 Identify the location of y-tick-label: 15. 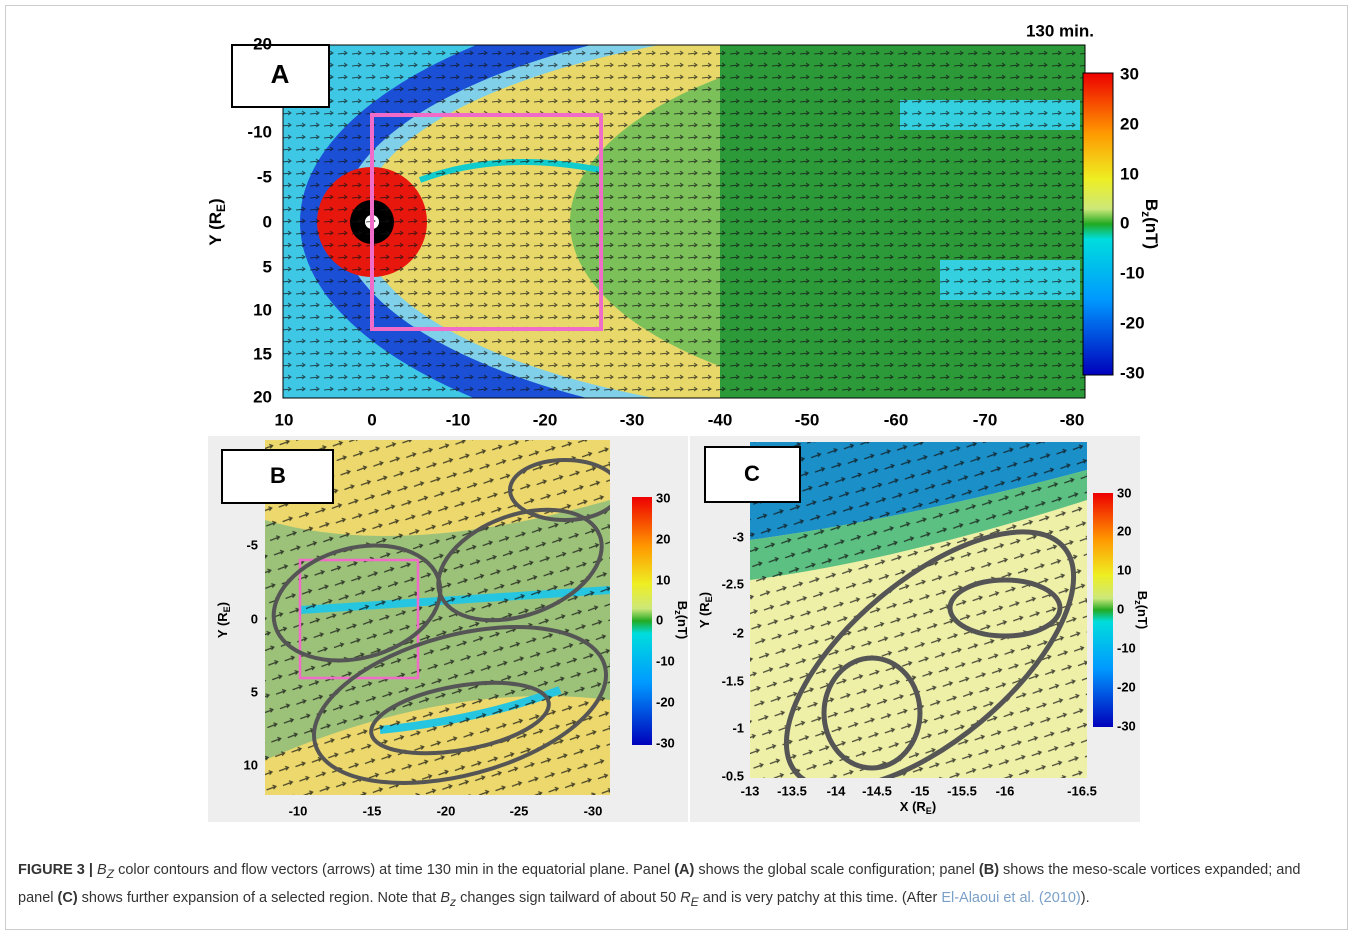
(262, 353).